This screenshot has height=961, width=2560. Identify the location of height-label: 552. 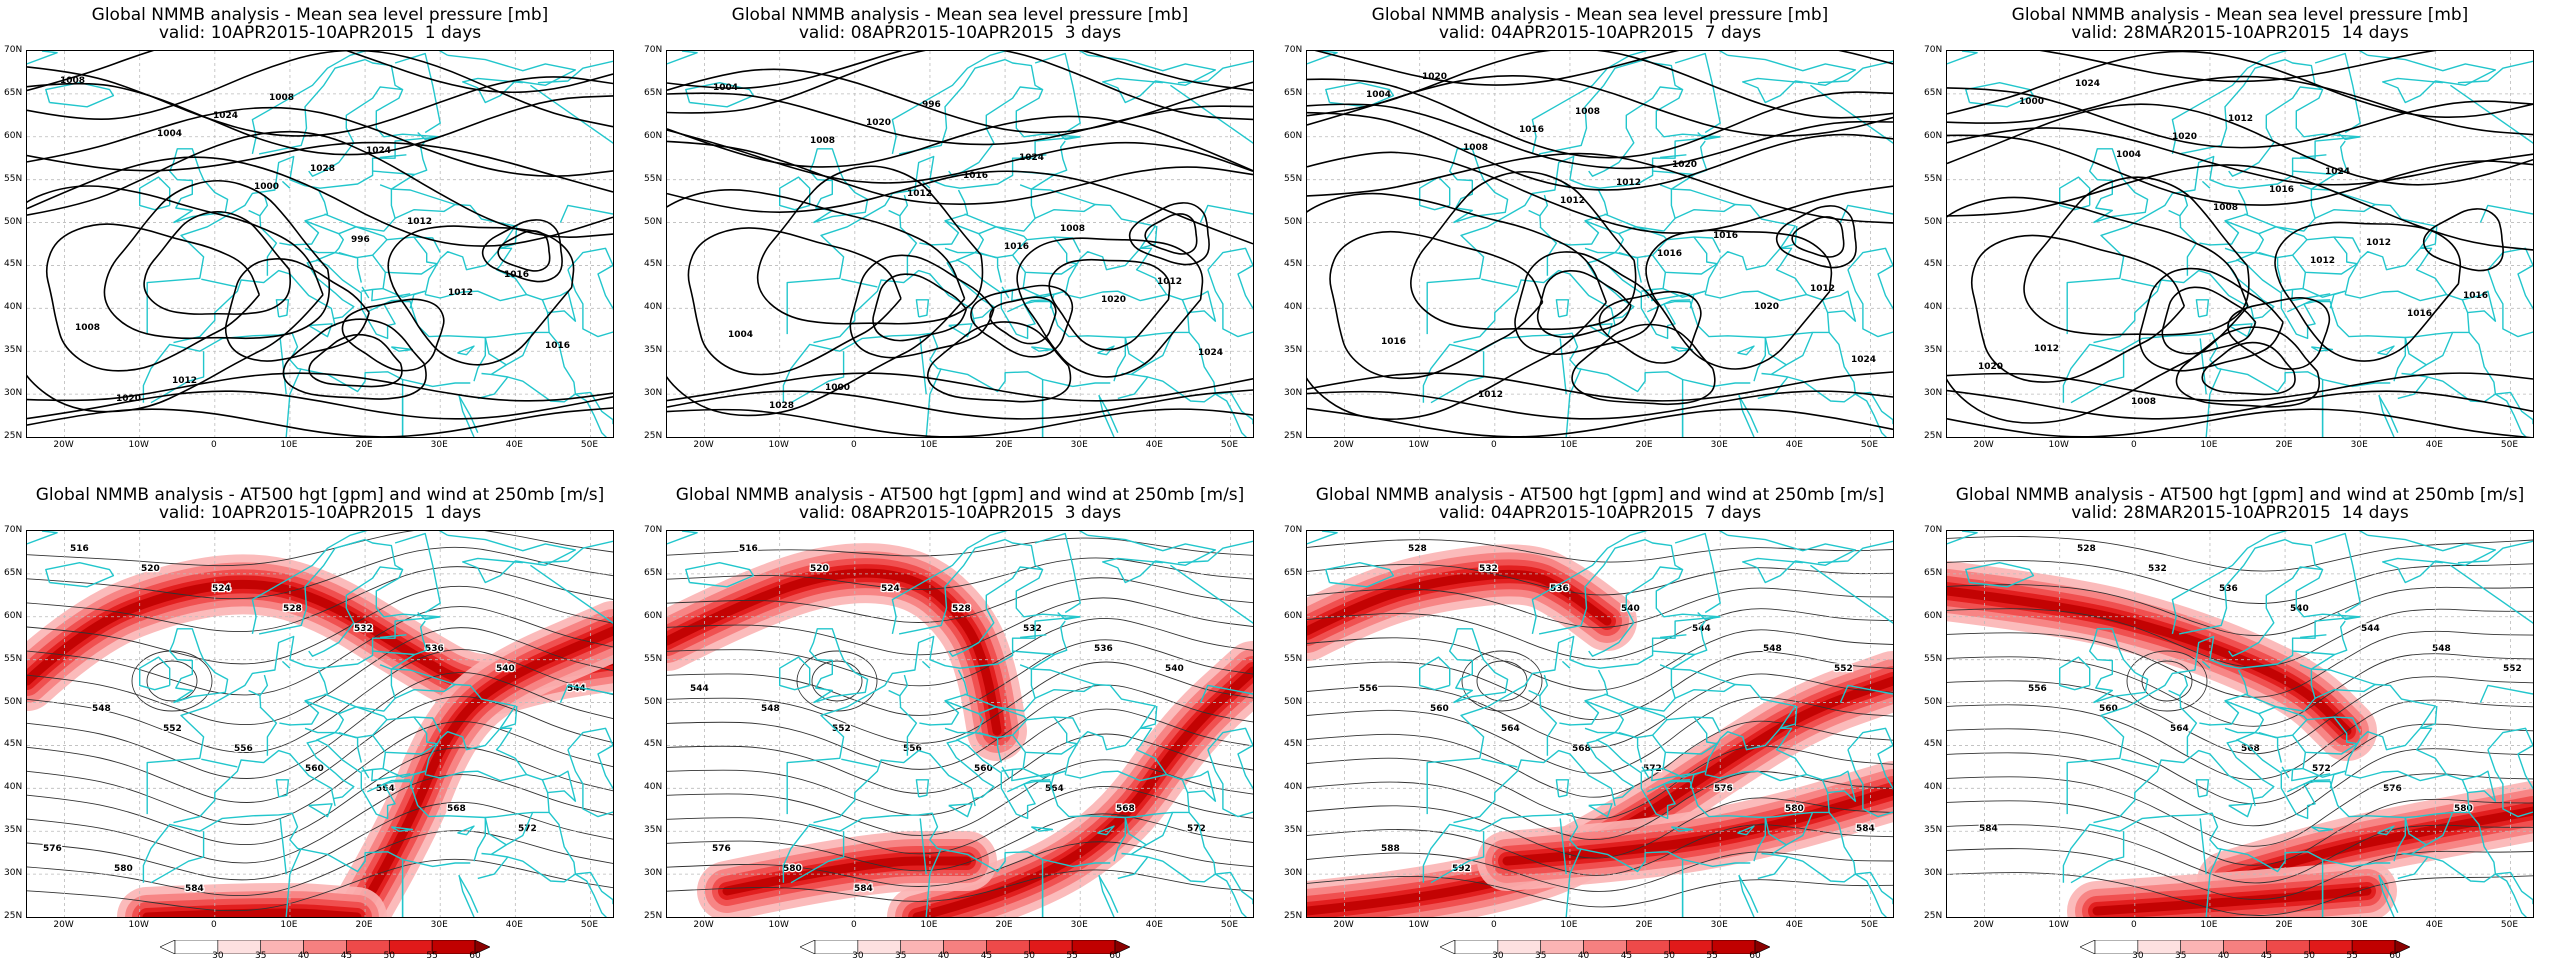
(1843, 669).